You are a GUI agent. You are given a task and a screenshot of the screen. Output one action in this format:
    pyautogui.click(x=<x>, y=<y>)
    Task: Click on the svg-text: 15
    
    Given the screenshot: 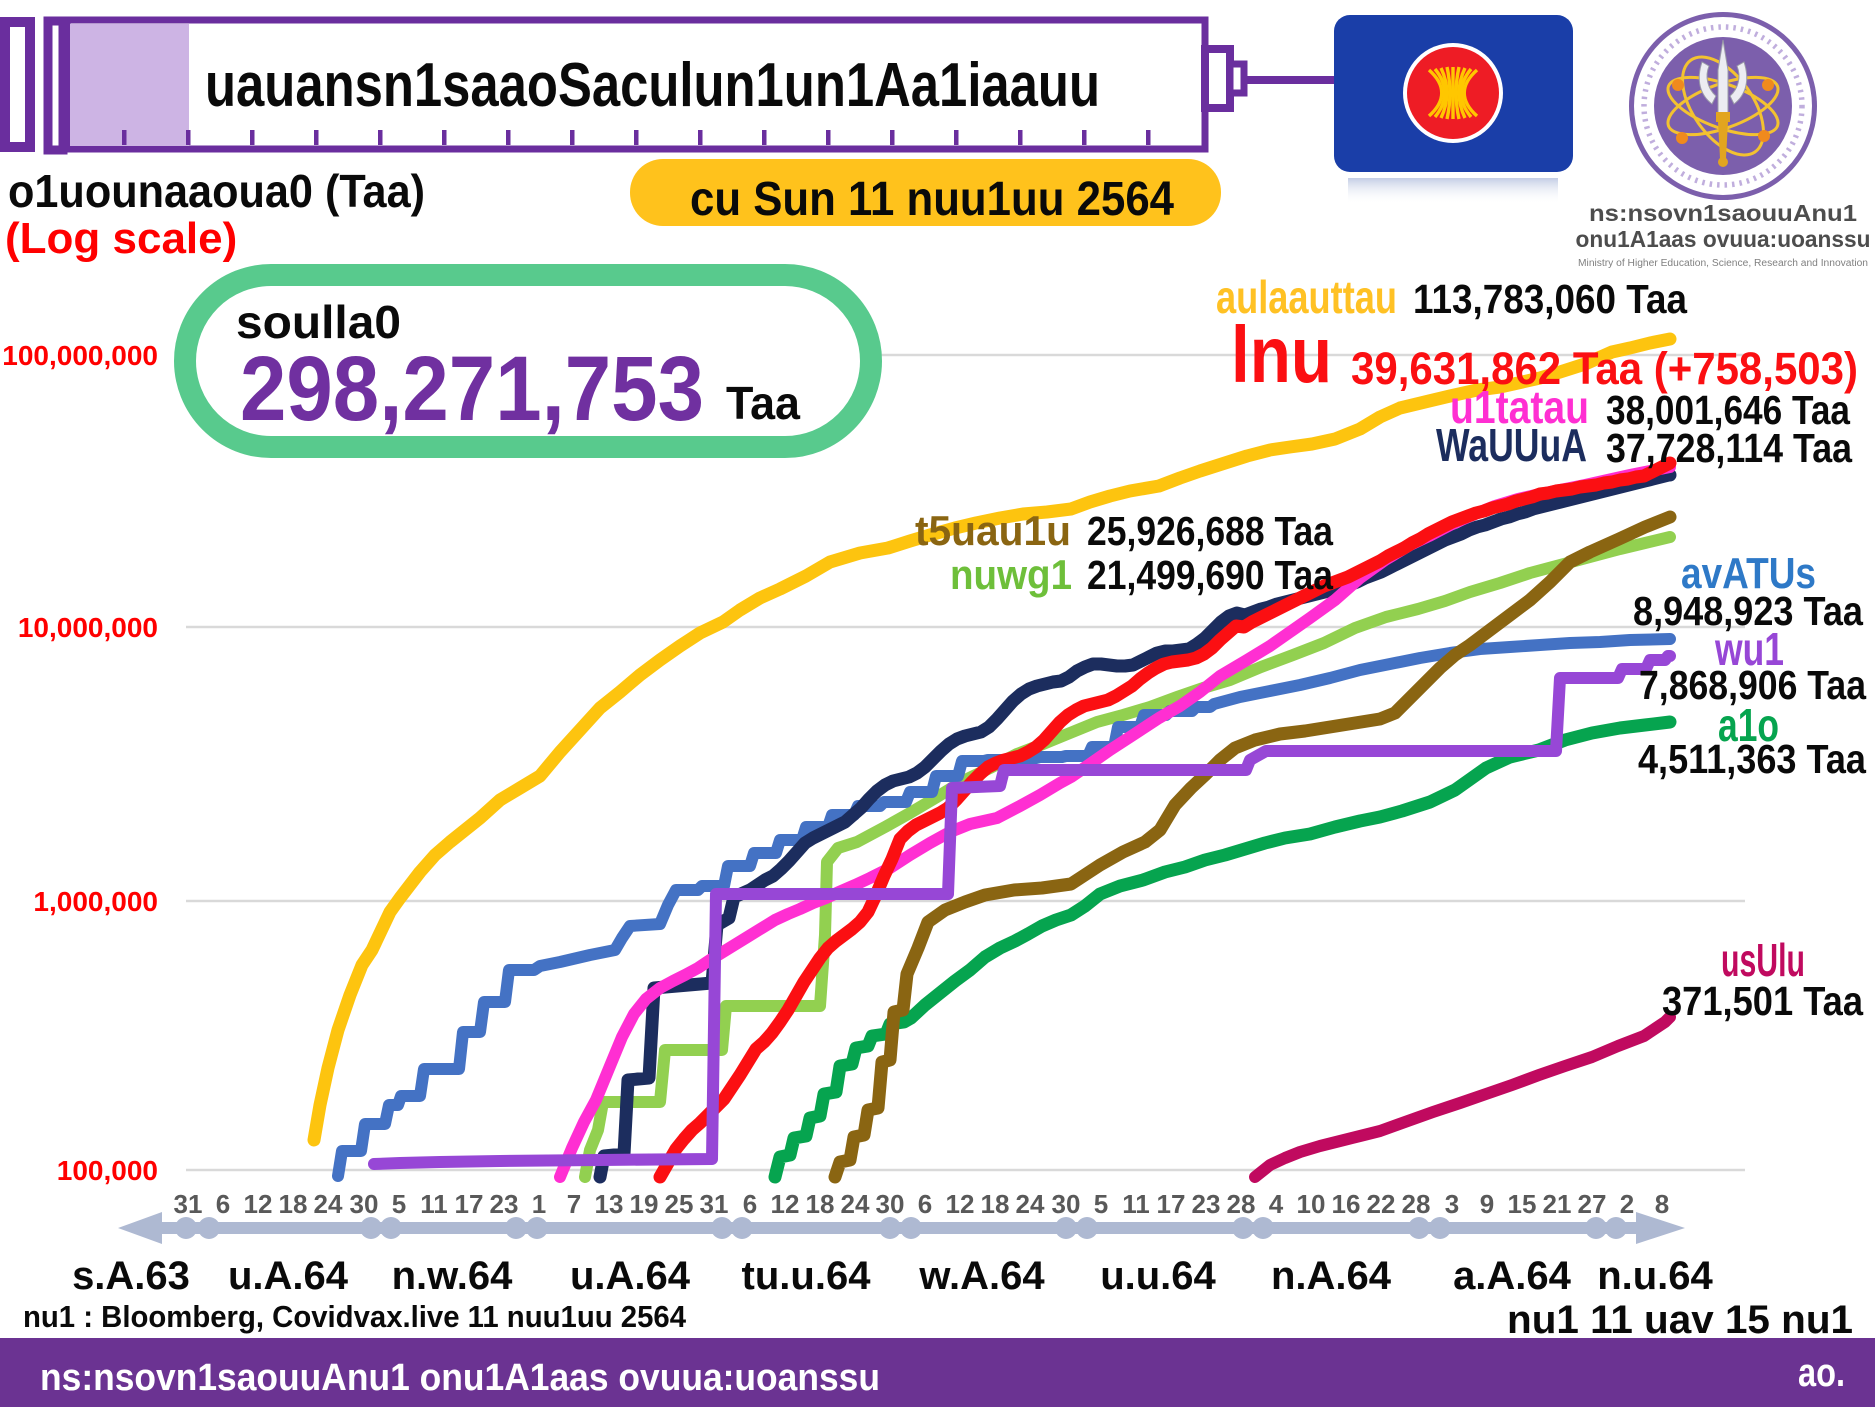 What is the action you would take?
    pyautogui.click(x=1522, y=1204)
    